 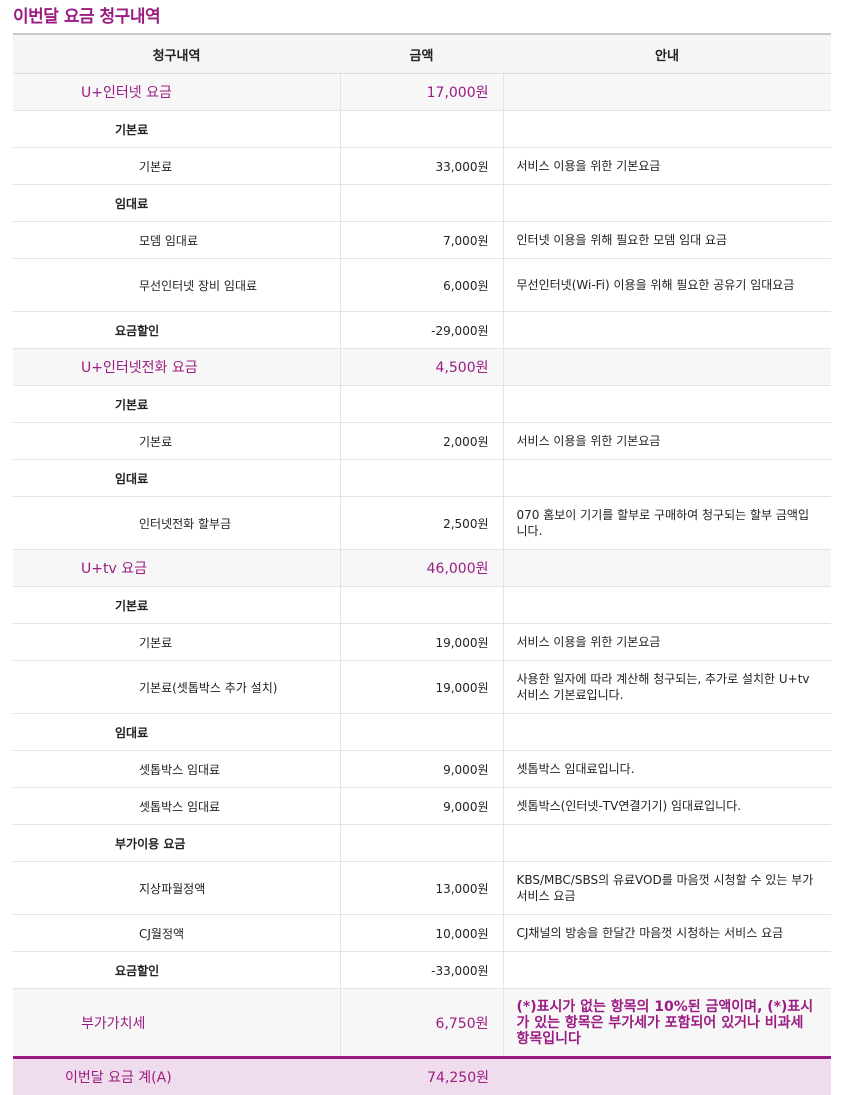 I want to click on table-row: 부가이용 요금, so click(x=422, y=843).